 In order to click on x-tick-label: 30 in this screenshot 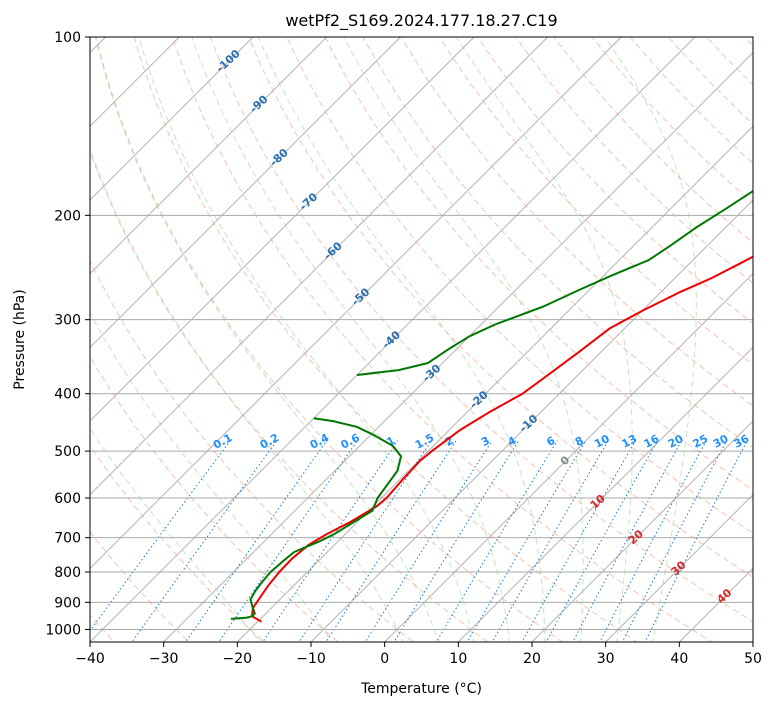, I will do `click(606, 659)`.